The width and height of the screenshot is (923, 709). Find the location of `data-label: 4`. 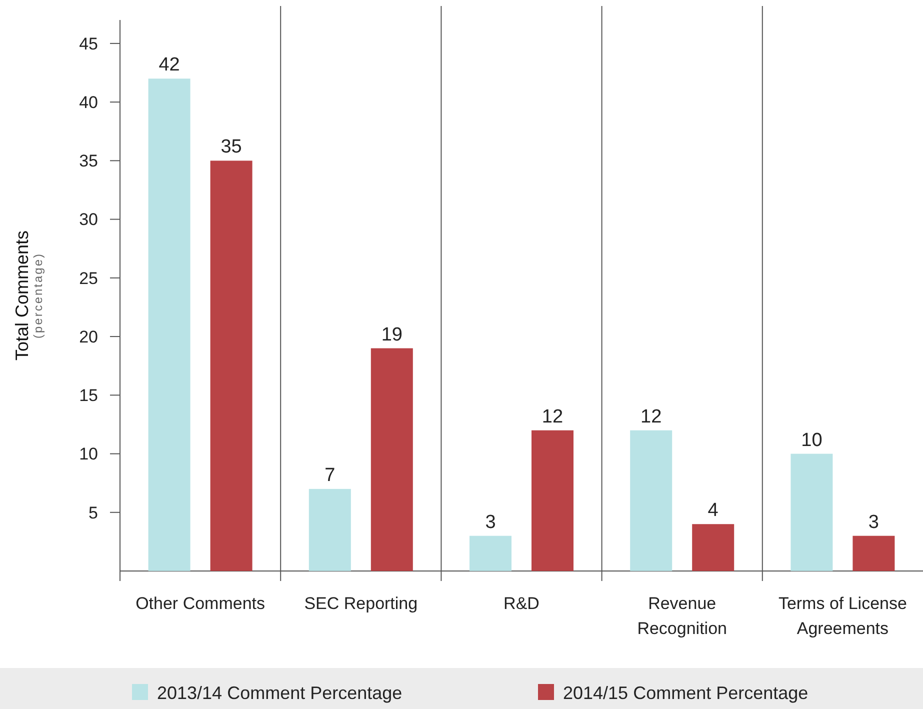

data-label: 4 is located at coordinates (713, 511).